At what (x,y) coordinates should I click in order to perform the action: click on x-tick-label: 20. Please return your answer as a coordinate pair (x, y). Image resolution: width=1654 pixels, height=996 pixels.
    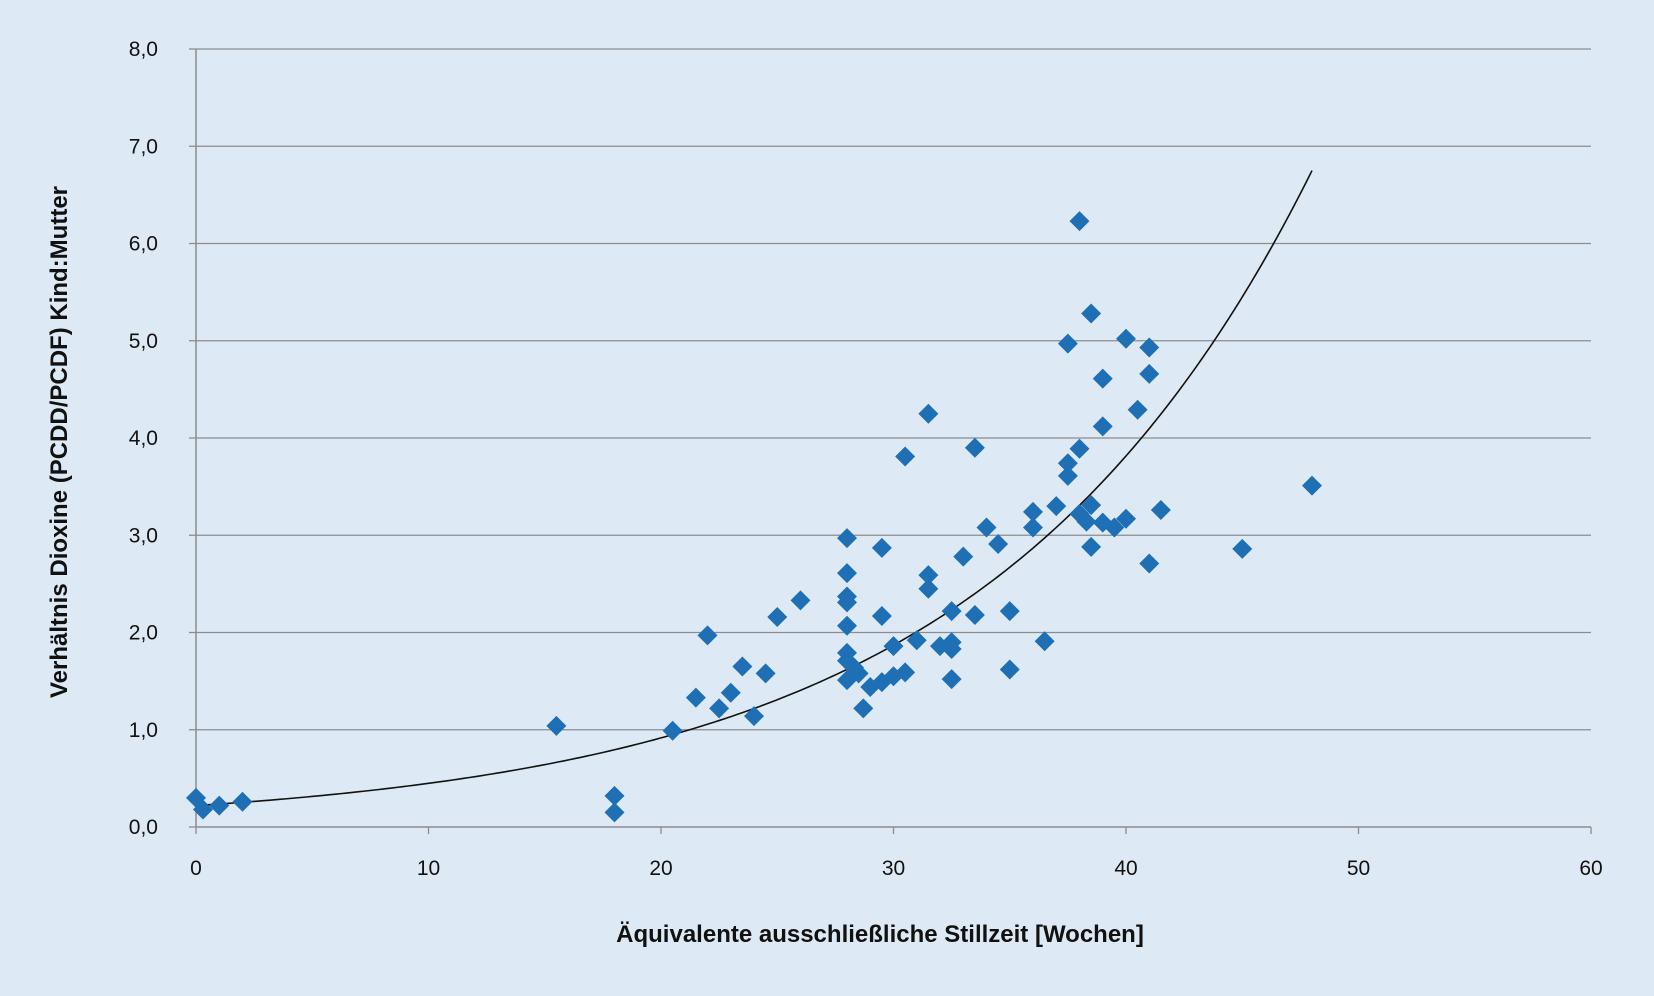
    Looking at the image, I should click on (660, 868).